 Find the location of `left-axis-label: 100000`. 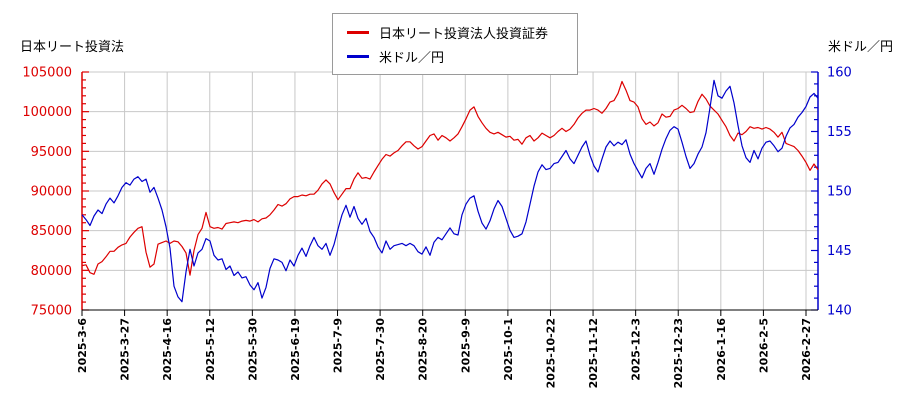

left-axis-label: 100000 is located at coordinates (47, 112).